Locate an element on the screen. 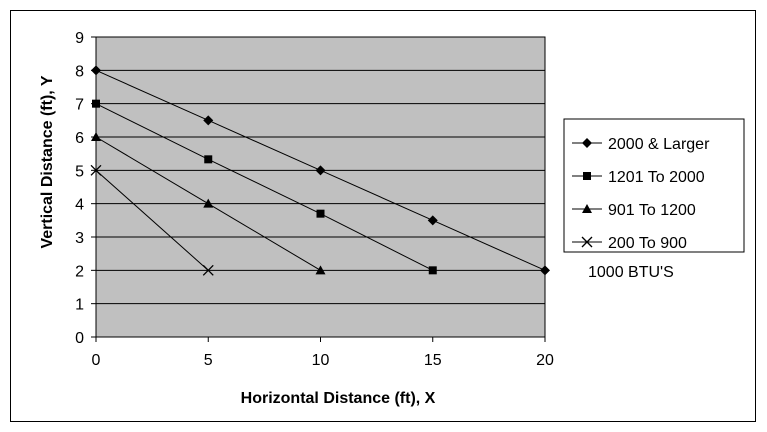 The height and width of the screenshot is (432, 767). x-tick-label: 15 is located at coordinates (433, 360).